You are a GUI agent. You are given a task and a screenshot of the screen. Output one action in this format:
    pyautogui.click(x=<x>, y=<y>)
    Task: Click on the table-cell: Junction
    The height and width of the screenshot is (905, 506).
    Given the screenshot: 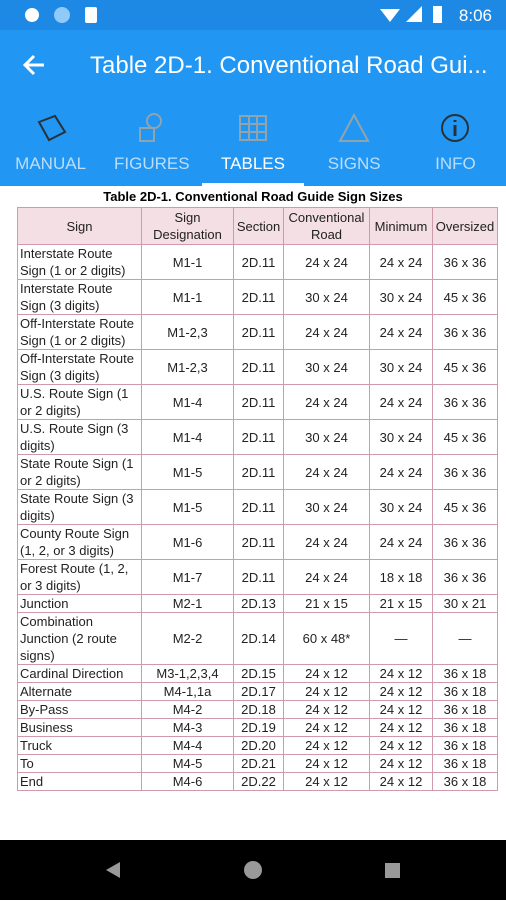 What is the action you would take?
    pyautogui.click(x=79, y=603)
    